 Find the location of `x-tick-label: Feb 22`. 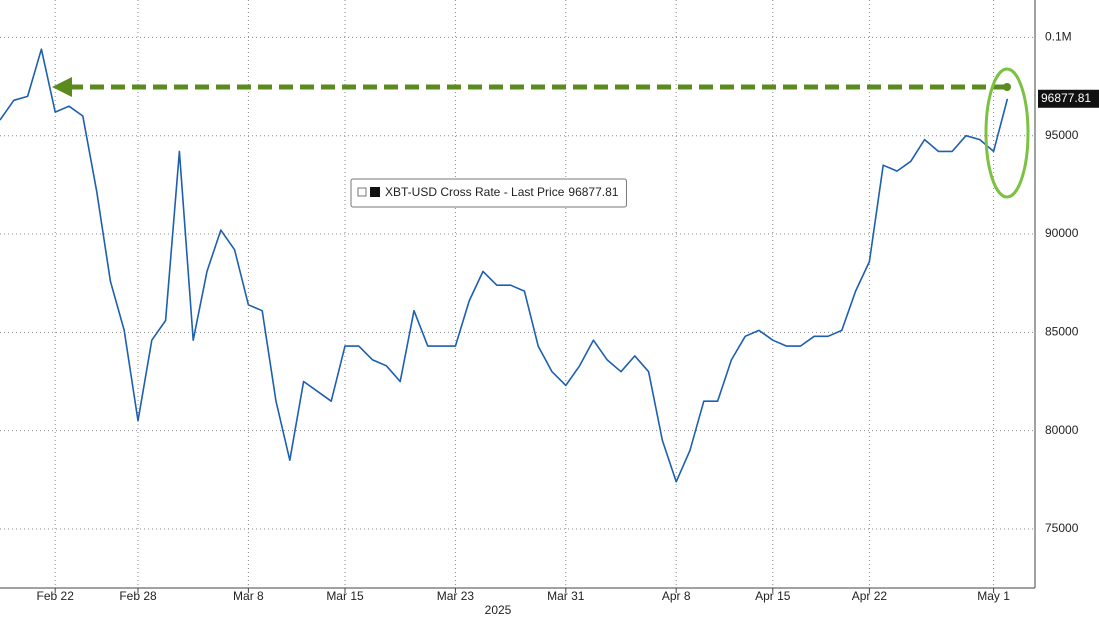

x-tick-label: Feb 22 is located at coordinates (56, 596).